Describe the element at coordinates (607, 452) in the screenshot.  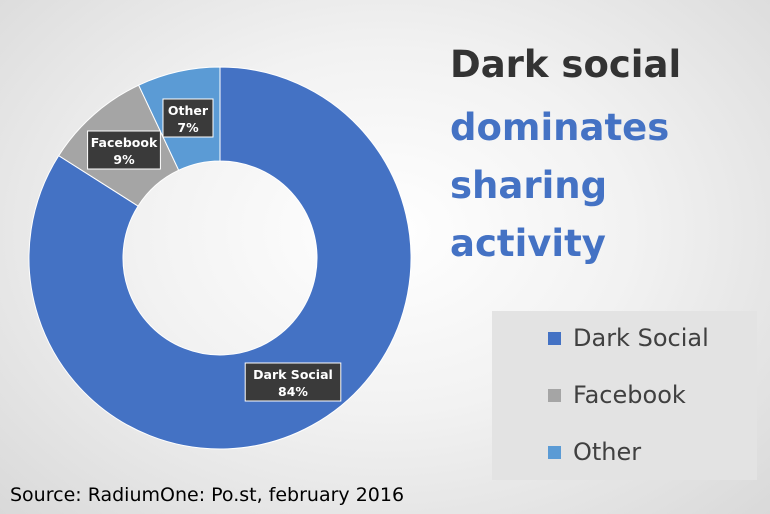
I see `legend-label-other: Other` at that location.